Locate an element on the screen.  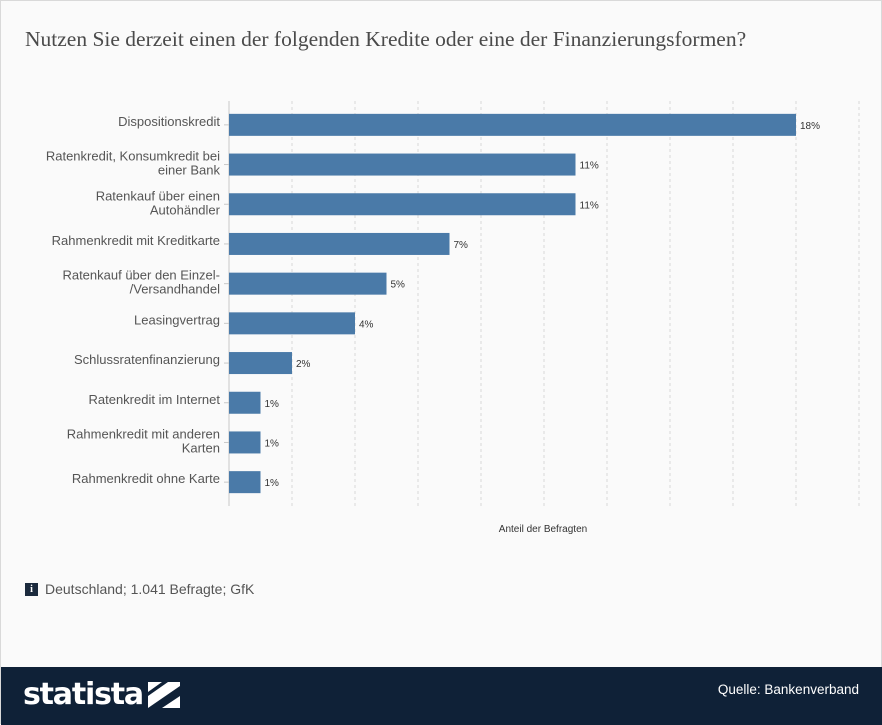
category-label: Ratenkredit, Konsumkredit bei is located at coordinates (133, 156).